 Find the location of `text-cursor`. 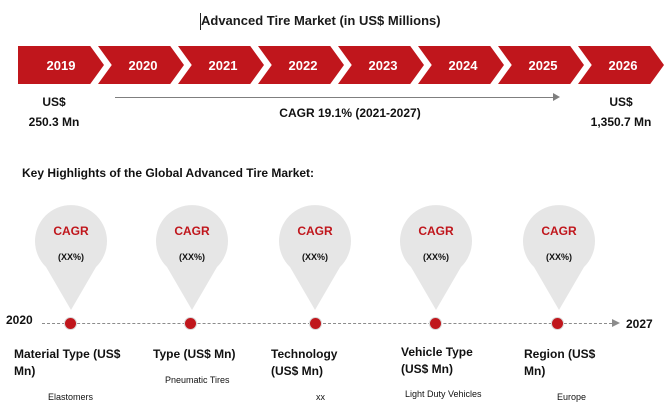

text-cursor is located at coordinates (200, 21).